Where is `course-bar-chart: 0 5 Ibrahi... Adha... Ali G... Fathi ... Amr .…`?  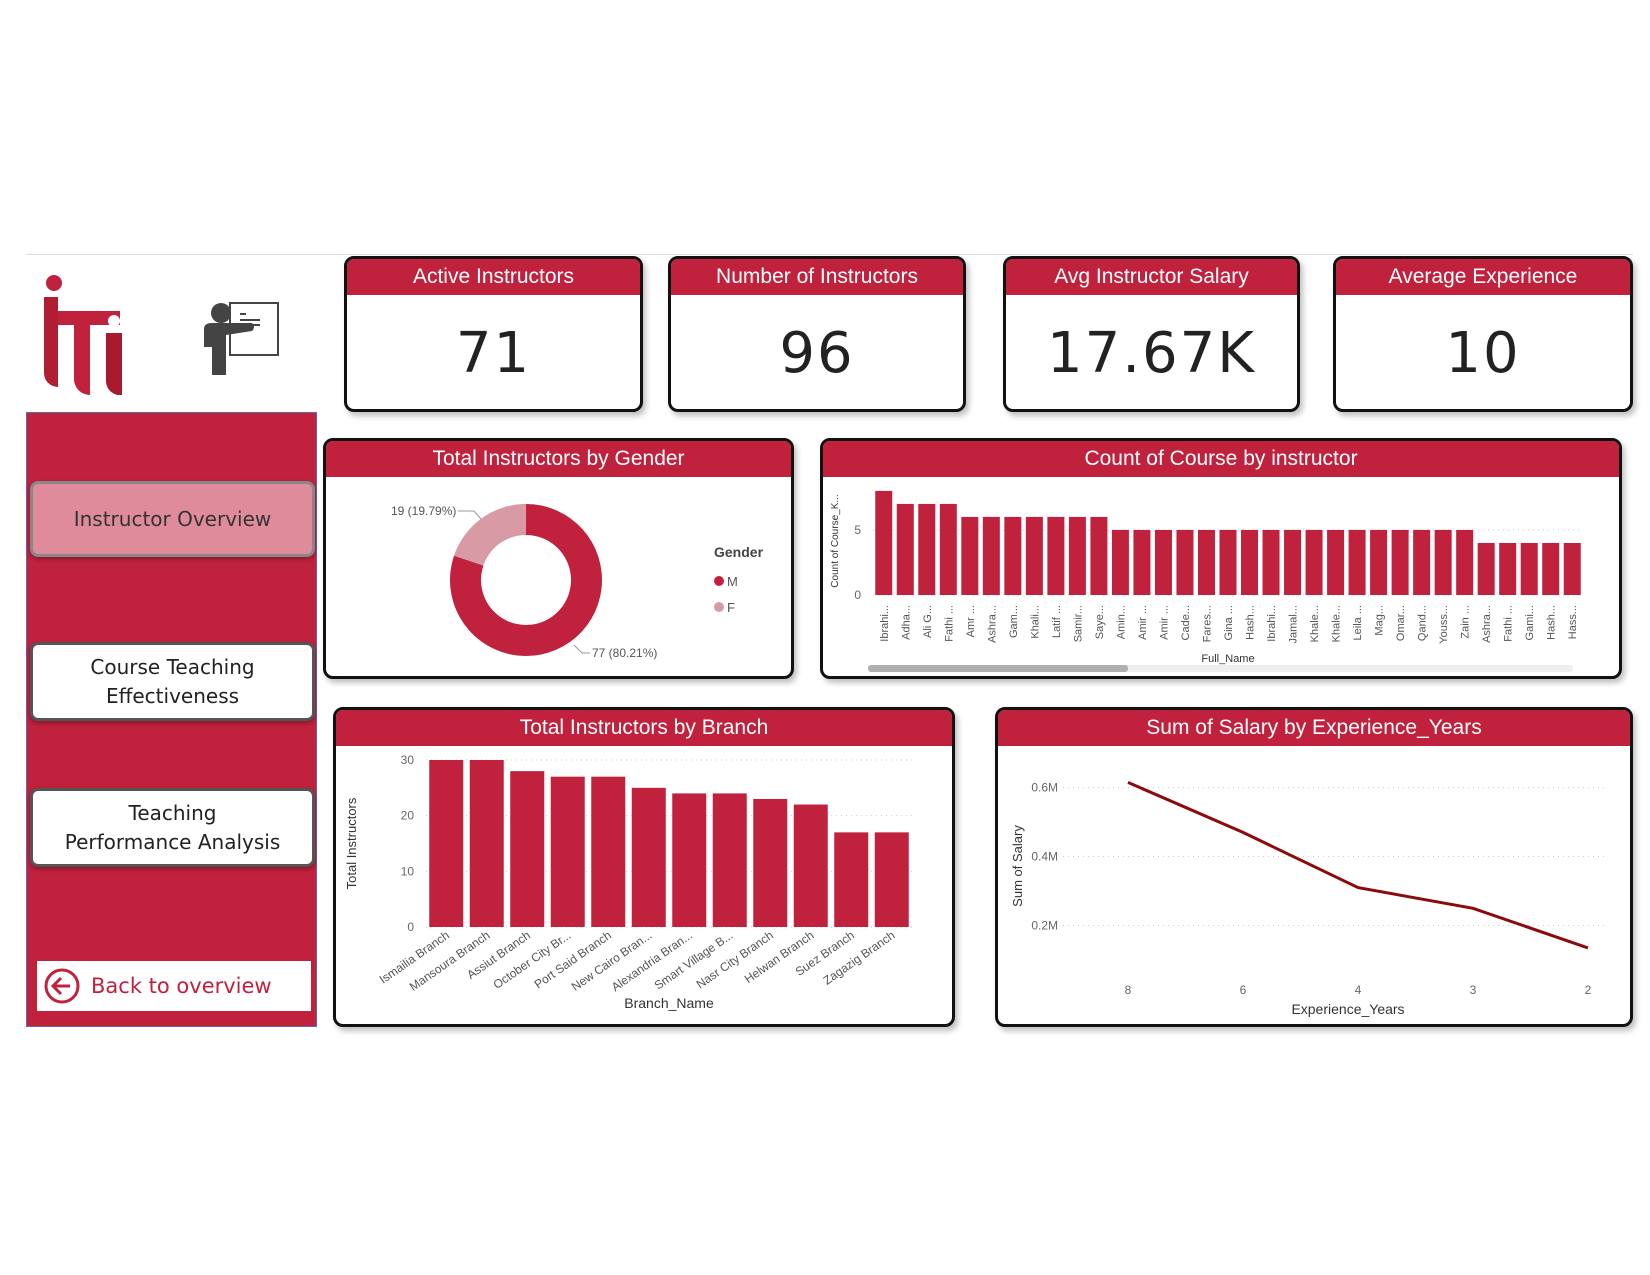 course-bar-chart: 0 5 Ibrahi... Adha... Ali G... Fathi ... Amr .… is located at coordinates (1206, 581).